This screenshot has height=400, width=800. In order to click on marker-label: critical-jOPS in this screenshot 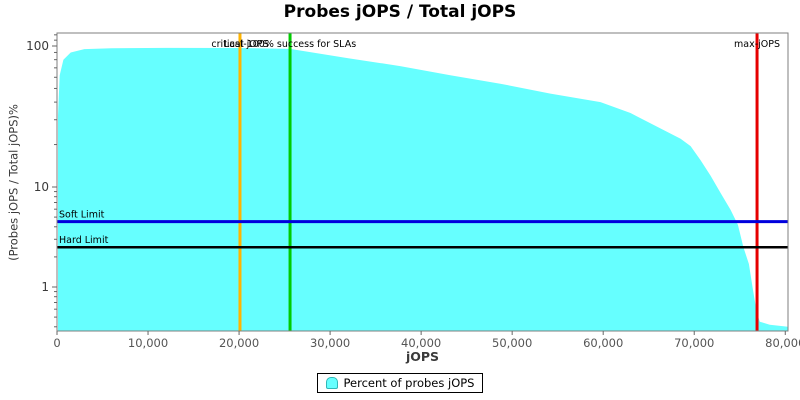, I will do `click(239, 44)`.